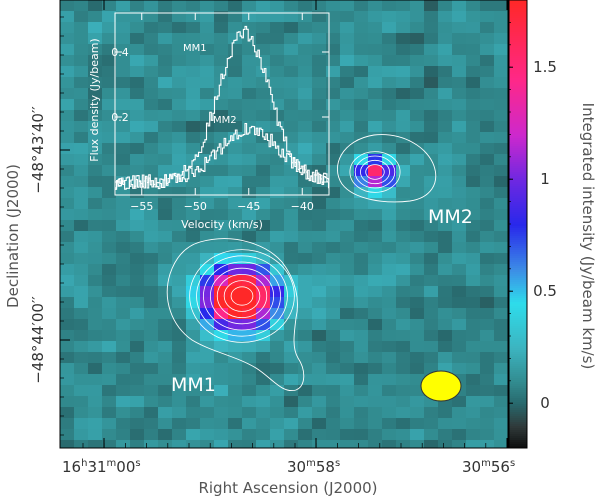  I want to click on ra-tick-1-ms: m, so click(311, 463).